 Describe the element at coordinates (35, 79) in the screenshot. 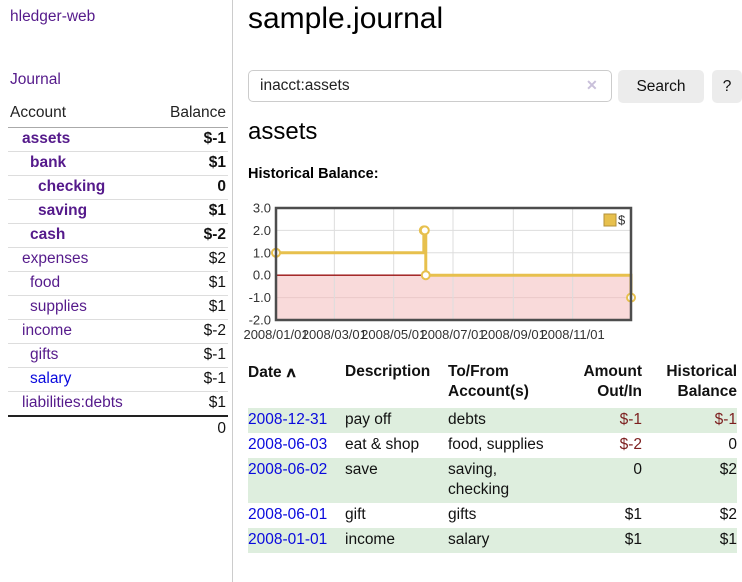

I see `sidebar-item-journal: Journal` at that location.